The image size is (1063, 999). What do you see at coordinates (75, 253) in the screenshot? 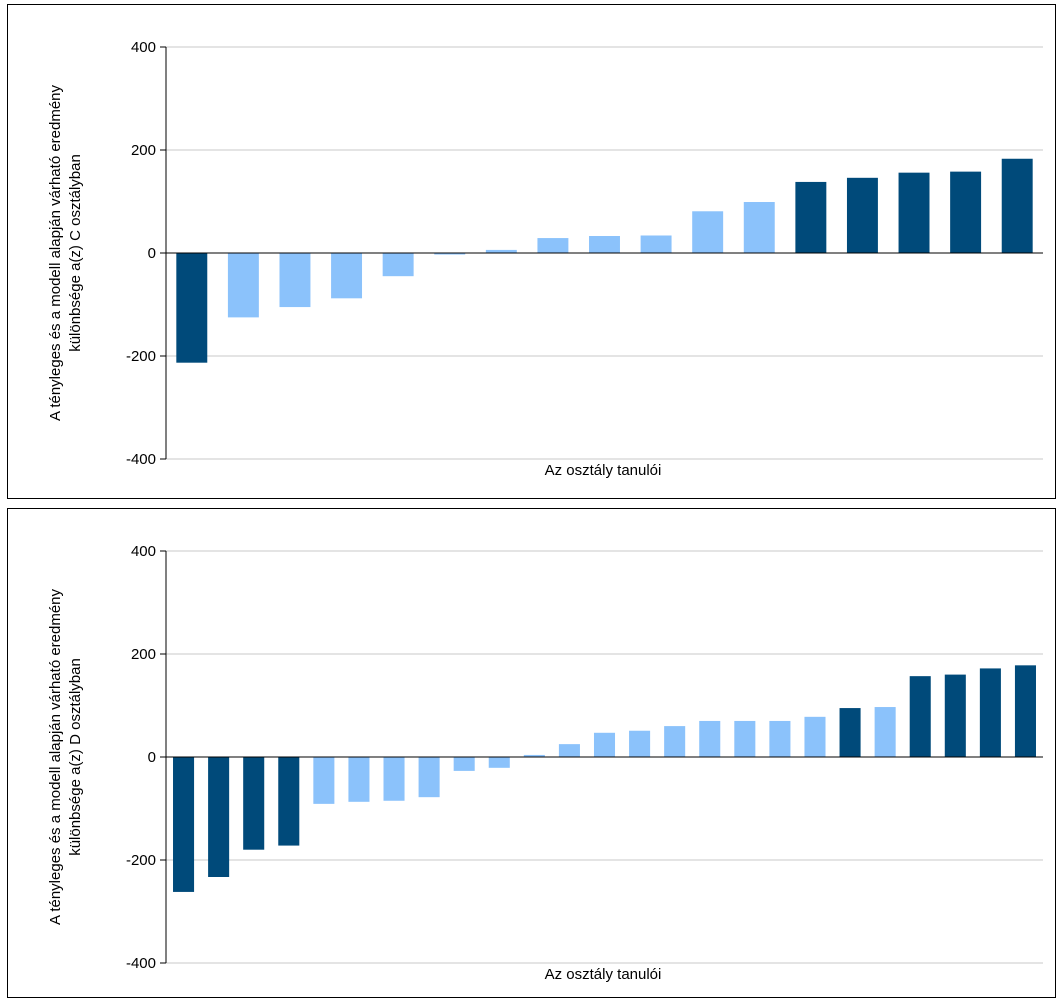
I see `ylabel-line-2: különbsége a(z) C osztályban` at bounding box center [75, 253].